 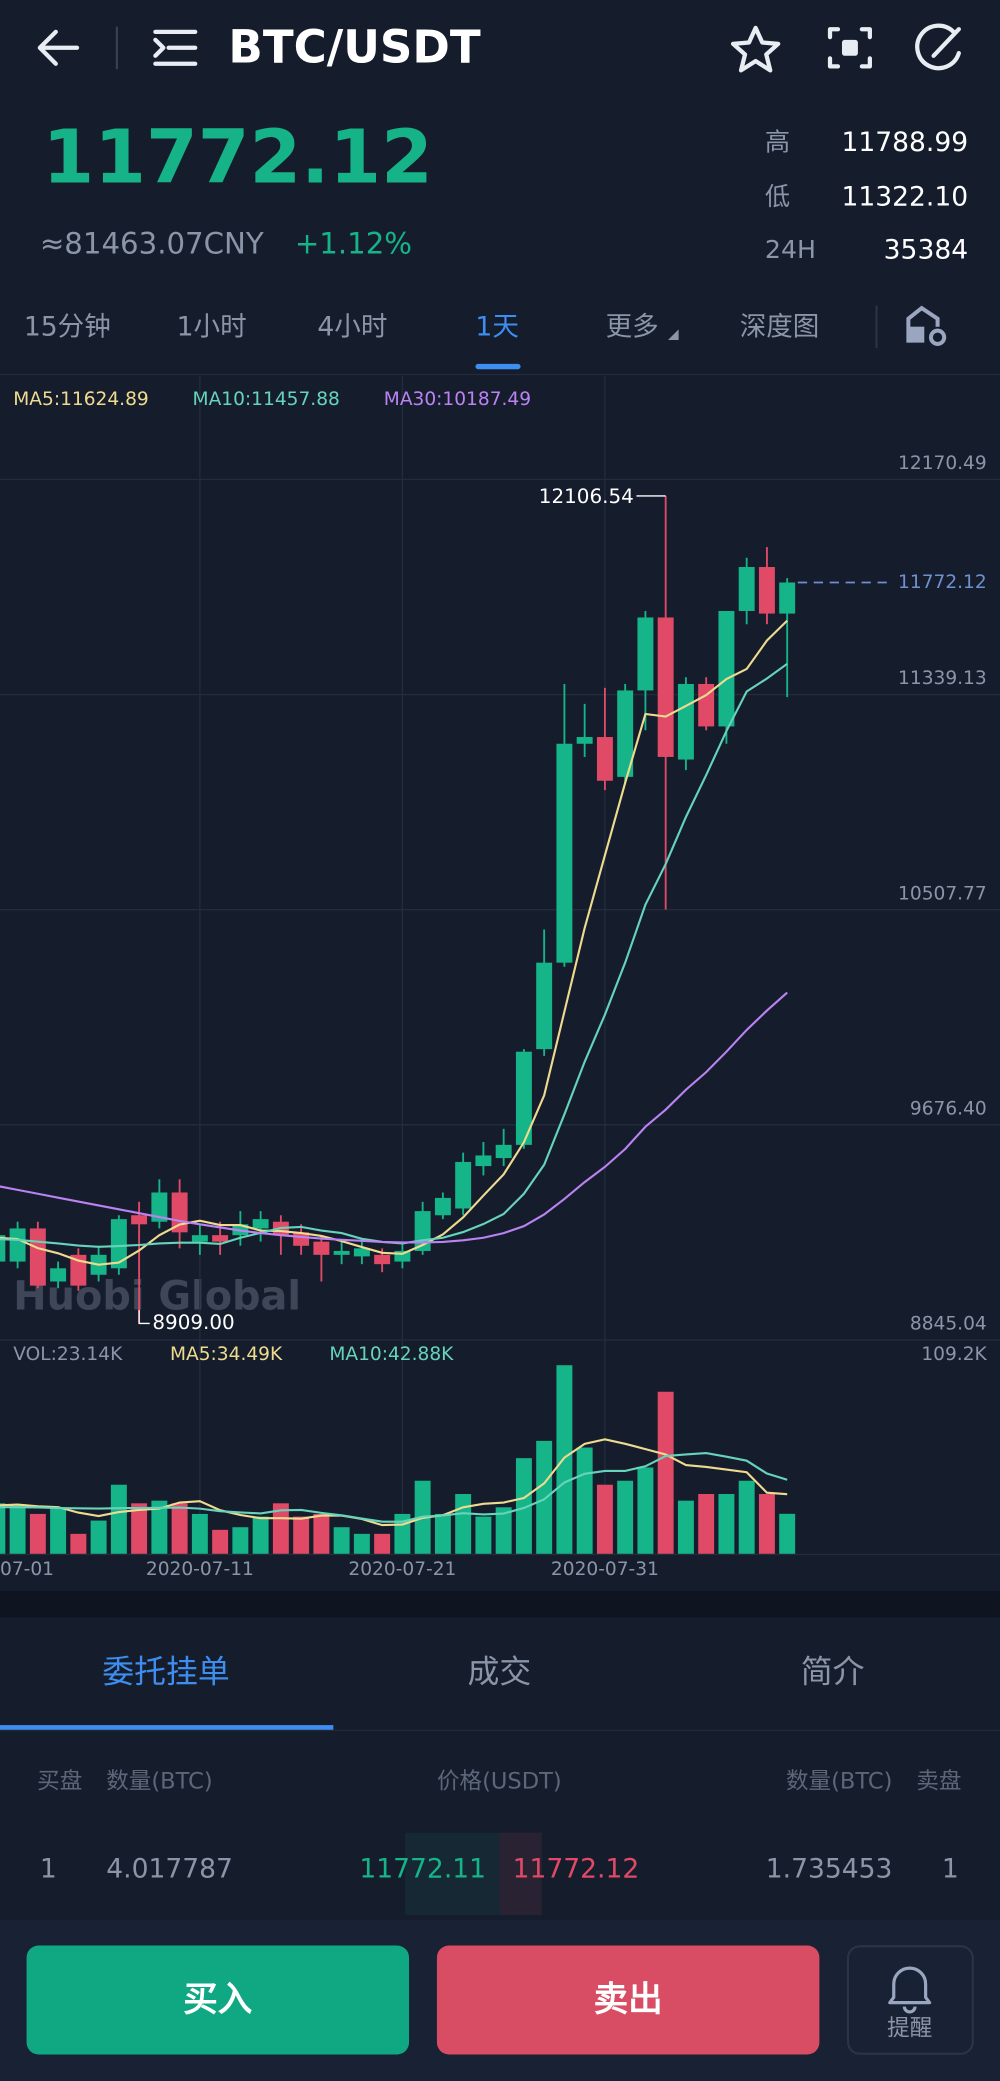 What do you see at coordinates (500, 1604) in the screenshot?
I see `separator` at bounding box center [500, 1604].